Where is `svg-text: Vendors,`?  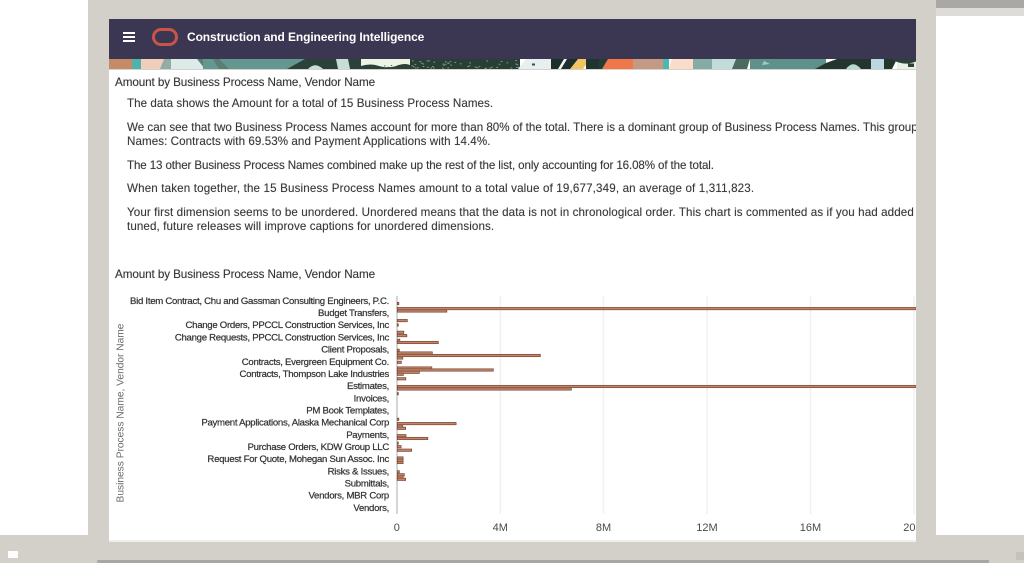
svg-text: Vendors, is located at coordinates (371, 508).